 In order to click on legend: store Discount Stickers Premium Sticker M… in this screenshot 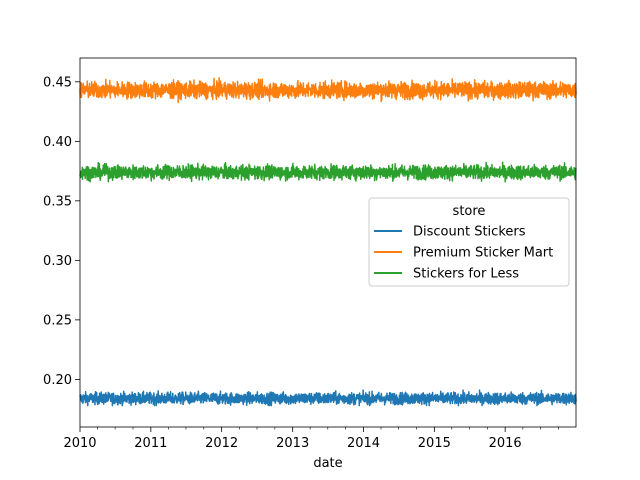, I will do `click(469, 242)`.